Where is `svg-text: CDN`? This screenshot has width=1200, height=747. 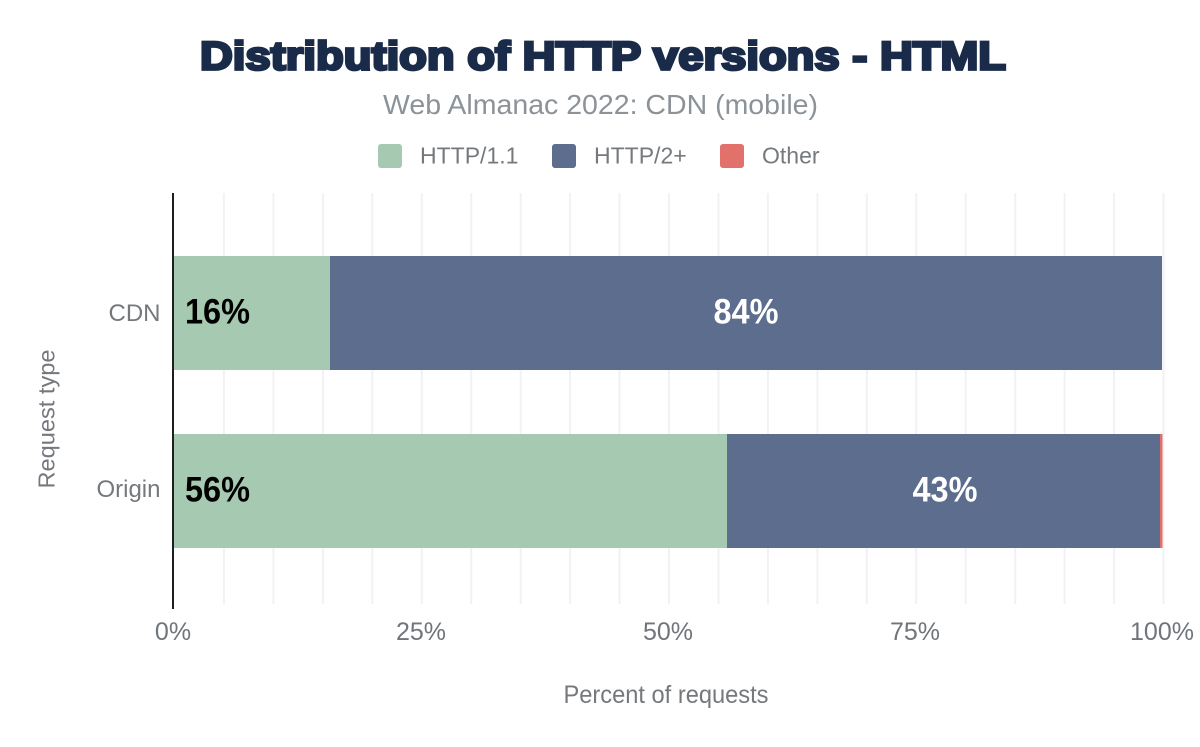
svg-text: CDN is located at coordinates (135, 313).